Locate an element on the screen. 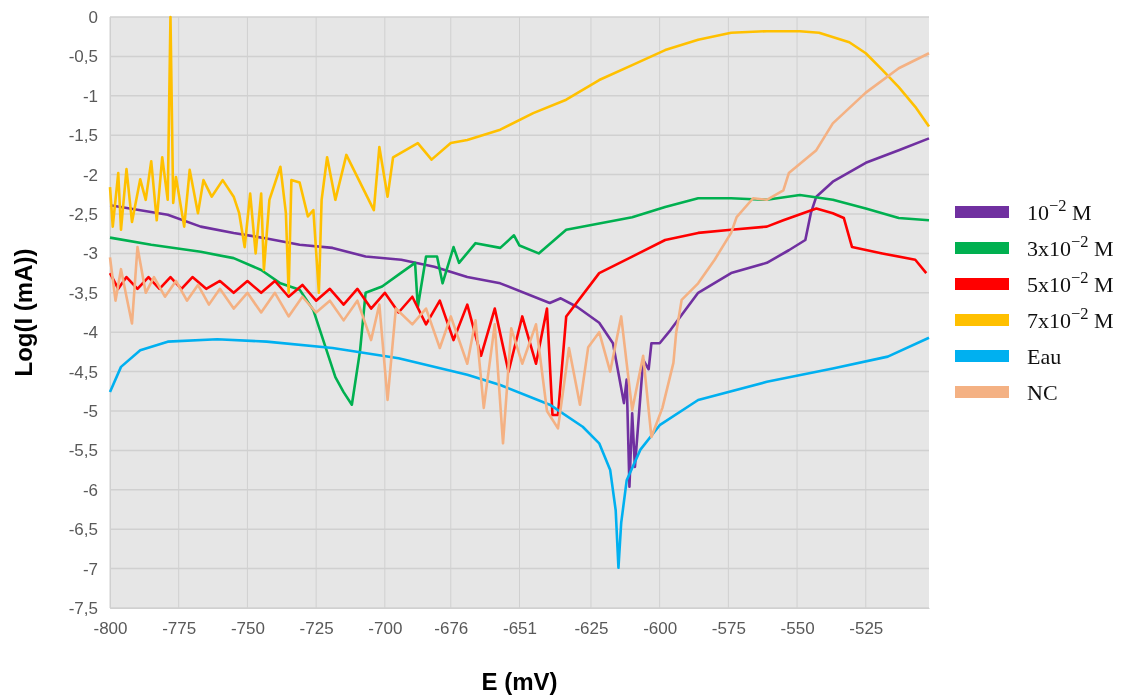 This screenshot has width=1142, height=700. x-tick-label: -575 is located at coordinates (728, 629).